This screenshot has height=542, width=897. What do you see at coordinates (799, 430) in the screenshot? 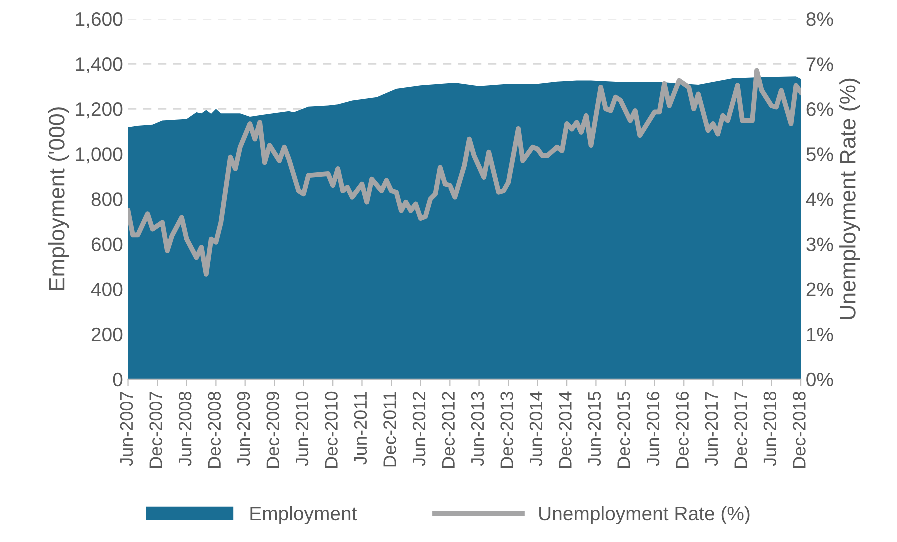
I see `x-tick-label: Dec-2018` at bounding box center [799, 430].